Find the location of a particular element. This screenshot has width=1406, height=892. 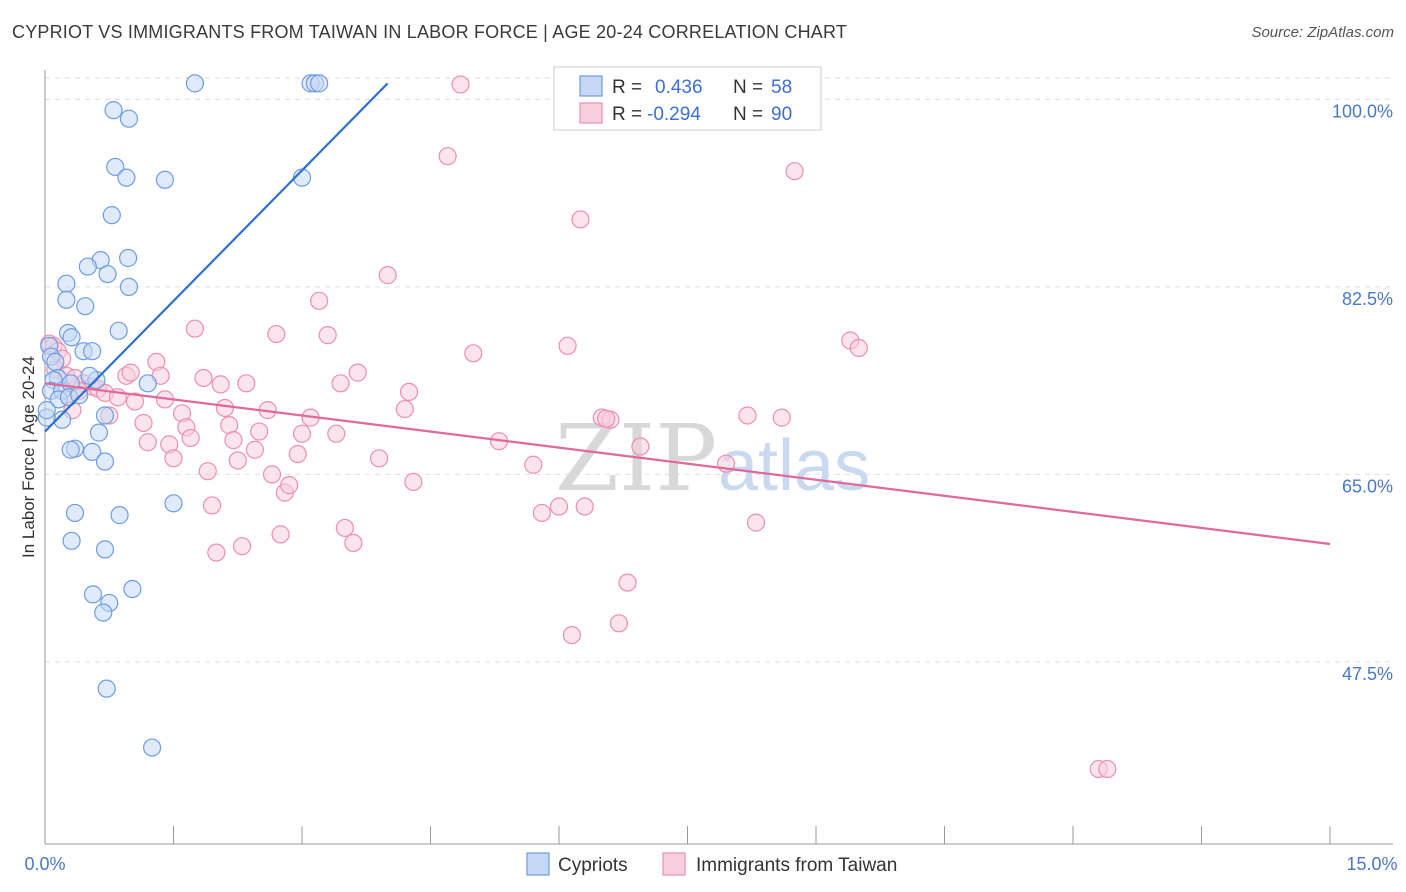

y-tick-label-2: 65.0% is located at coordinates (1367, 486).